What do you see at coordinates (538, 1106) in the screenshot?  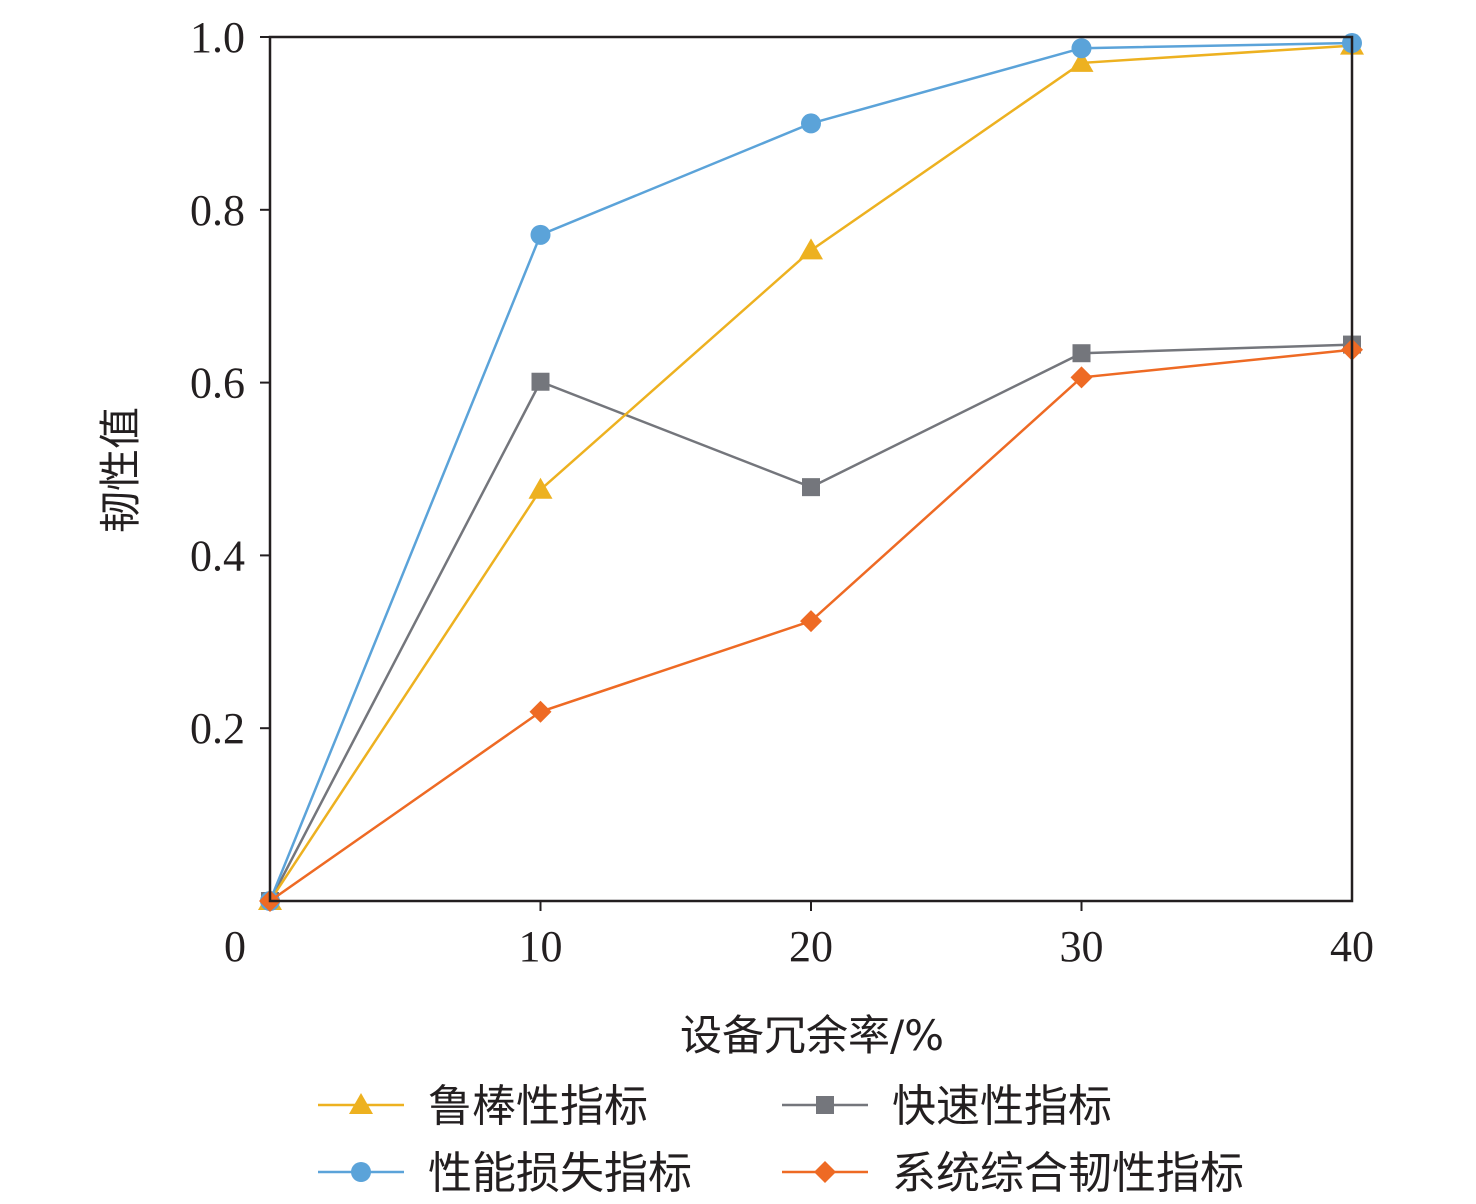 I see `legend-label: 鲁棒性指标` at bounding box center [538, 1106].